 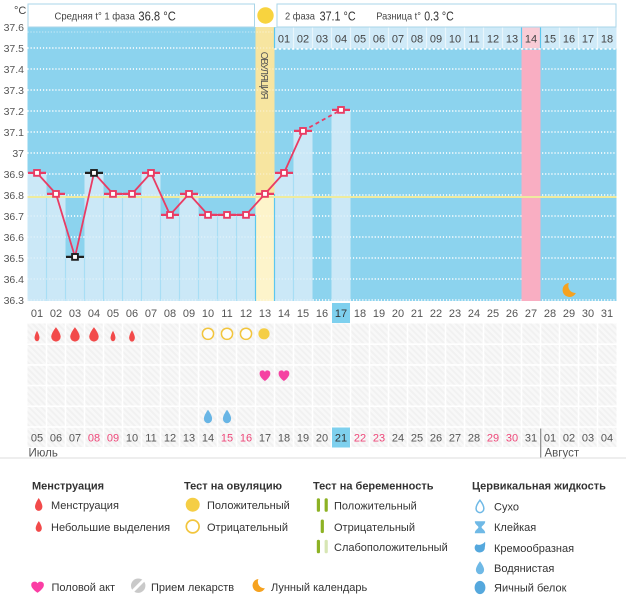 What do you see at coordinates (300, 17) in the screenshot?
I see `svg-text: 2 фаза` at bounding box center [300, 17].